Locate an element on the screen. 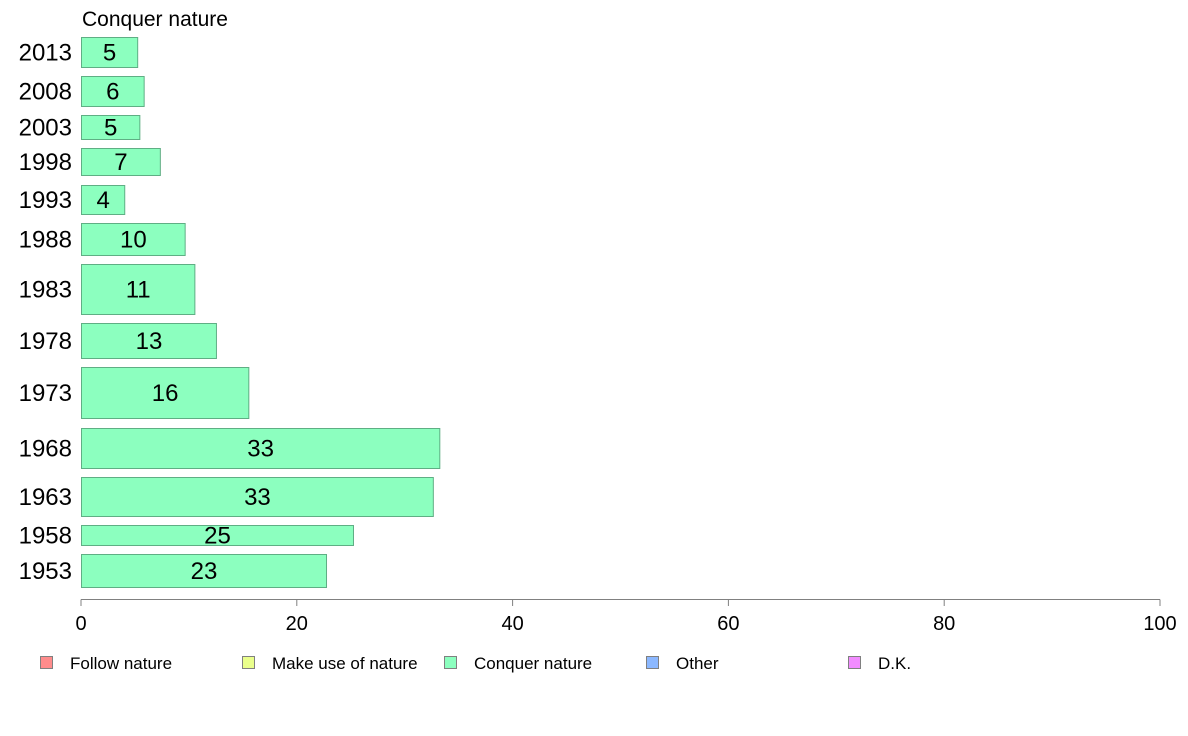  legend-label: D.K. is located at coordinates (894, 663).